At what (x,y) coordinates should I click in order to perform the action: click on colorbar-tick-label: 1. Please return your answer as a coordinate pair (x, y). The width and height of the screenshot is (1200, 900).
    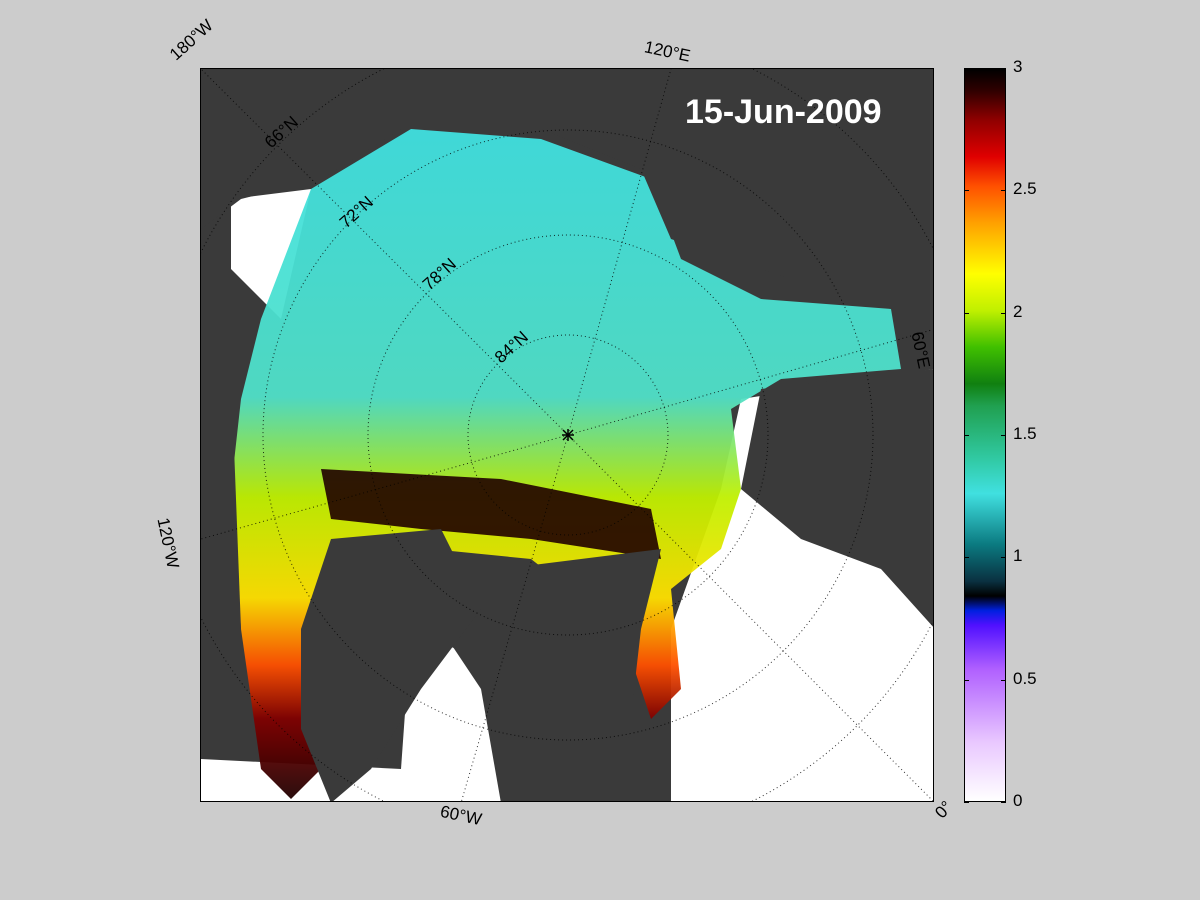
    Looking at the image, I should click on (1018, 556).